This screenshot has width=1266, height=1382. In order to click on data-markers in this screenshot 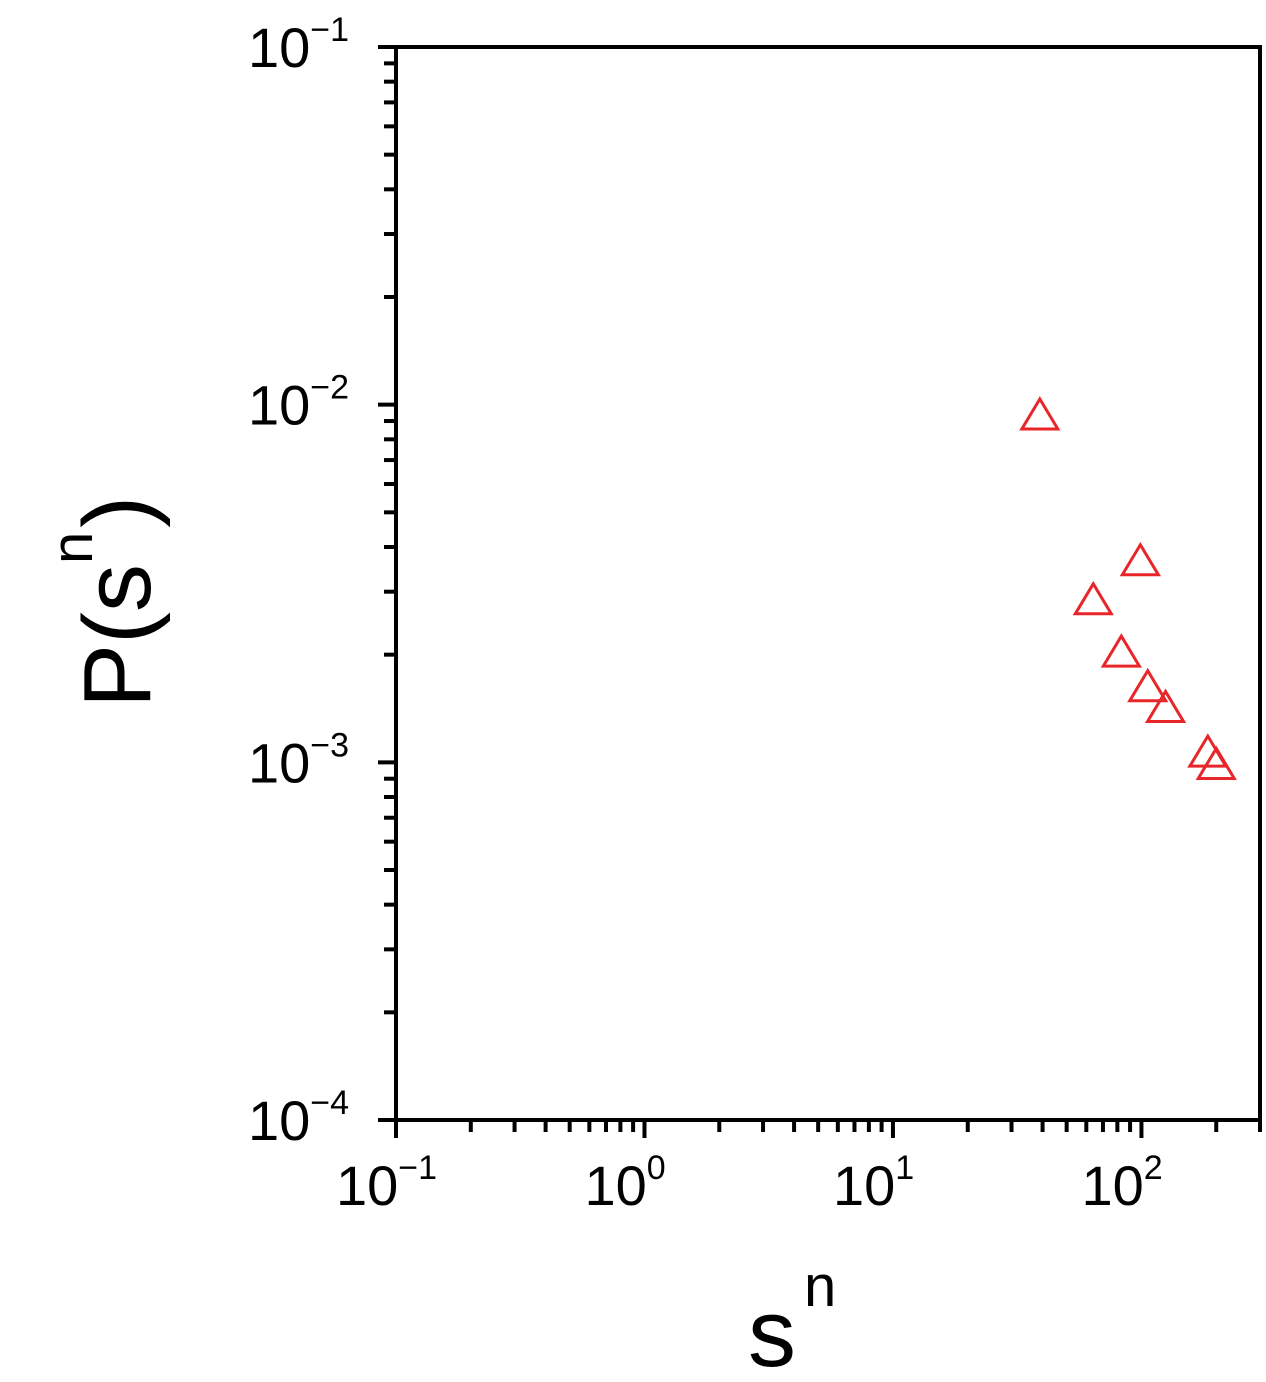, I will do `click(1128, 588)`.